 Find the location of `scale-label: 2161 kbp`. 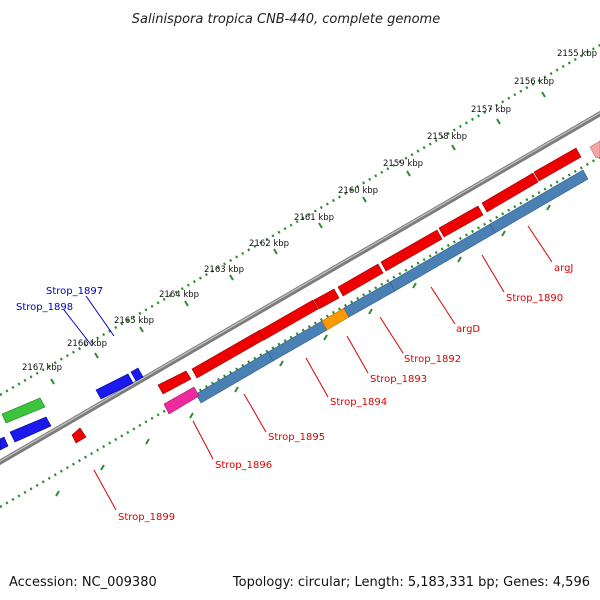

scale-label: 2161 kbp is located at coordinates (314, 218).